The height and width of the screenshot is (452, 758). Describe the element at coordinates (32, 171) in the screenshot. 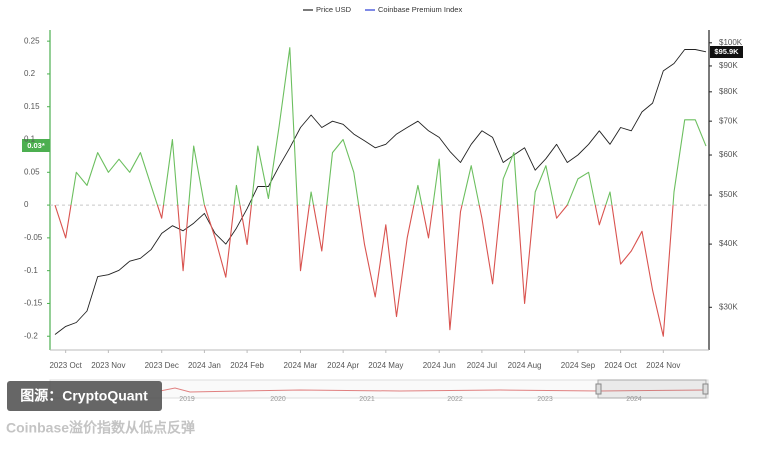

I see `y-tick-label: 0.05` at that location.